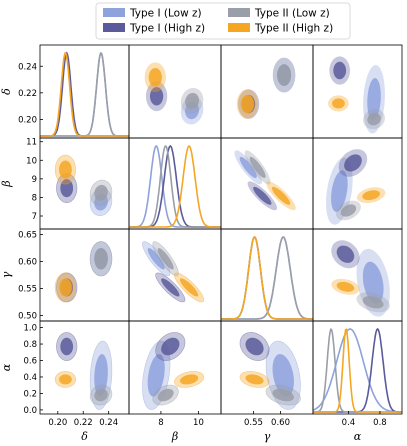  Describe the element at coordinates (253, 423) in the screenshot. I see `x-tick-label: 0.55` at that location.